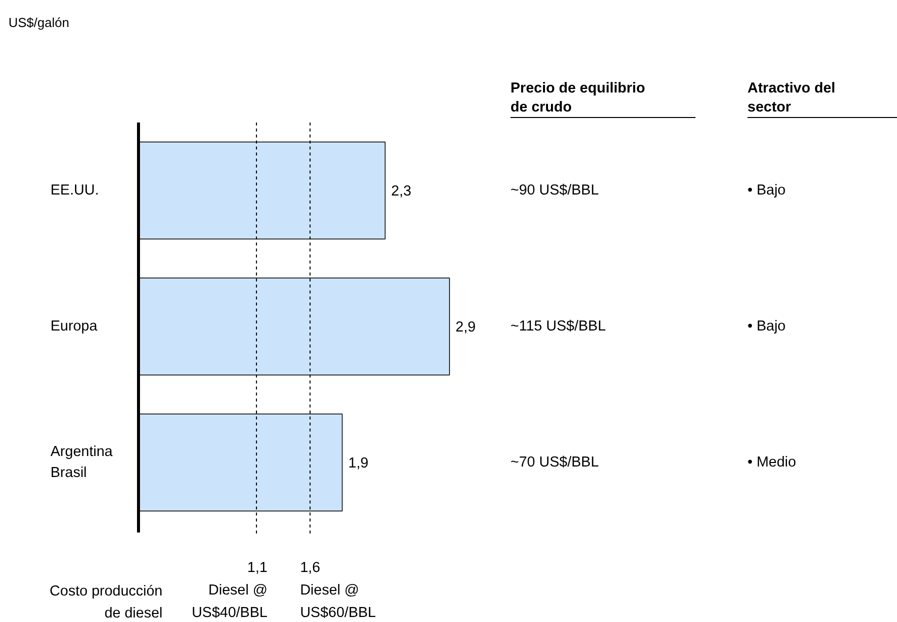  What do you see at coordinates (554, 462) in the screenshot?
I see `text: ~70 US$/BBL` at bounding box center [554, 462].